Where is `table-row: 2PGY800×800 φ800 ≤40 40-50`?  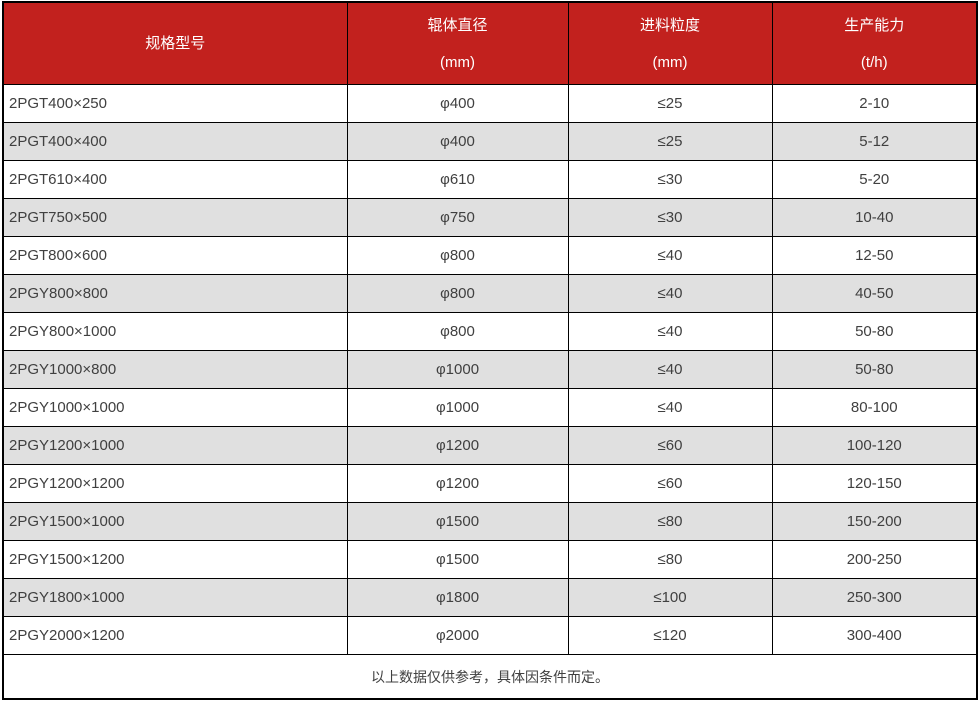 table-row: 2PGY800×800 φ800 ≤40 40-50 is located at coordinates (490, 293).